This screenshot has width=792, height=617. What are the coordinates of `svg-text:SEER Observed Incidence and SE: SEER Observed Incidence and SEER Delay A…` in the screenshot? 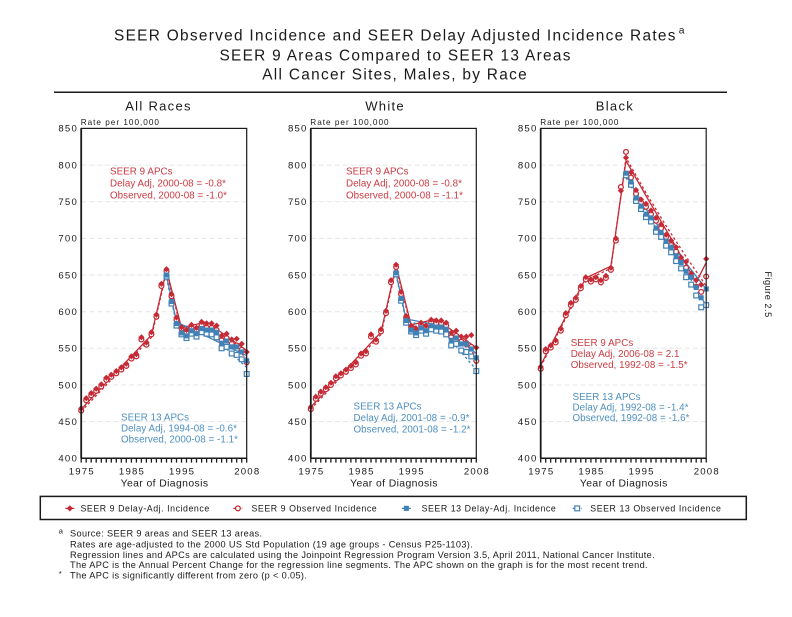 It's located at (395, 35).